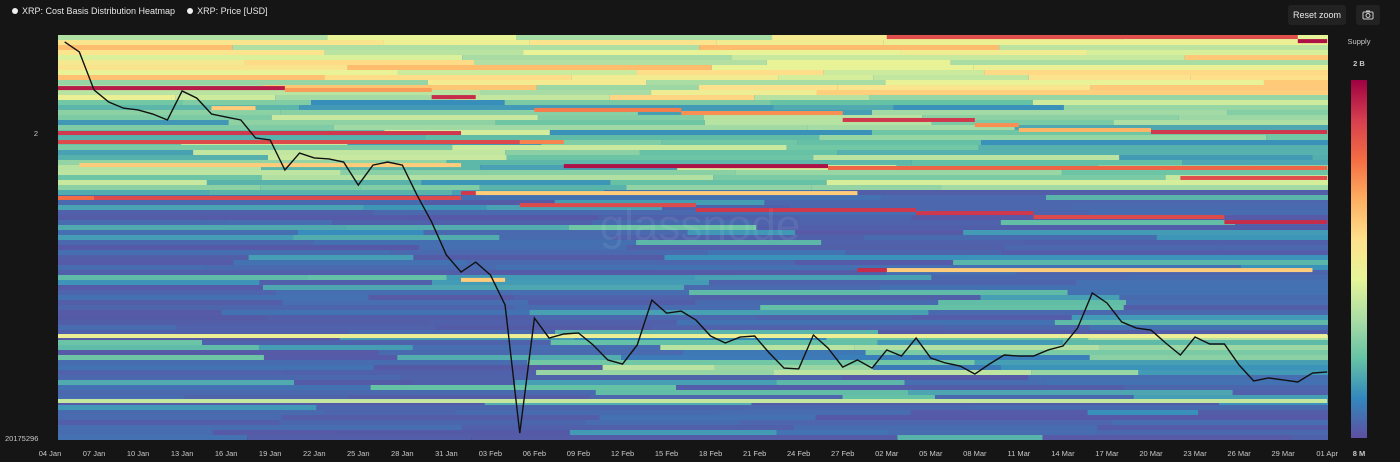  I want to click on legend-item-heatmap: XRP: Cost Basis Distribution Heatmap, so click(93, 11).